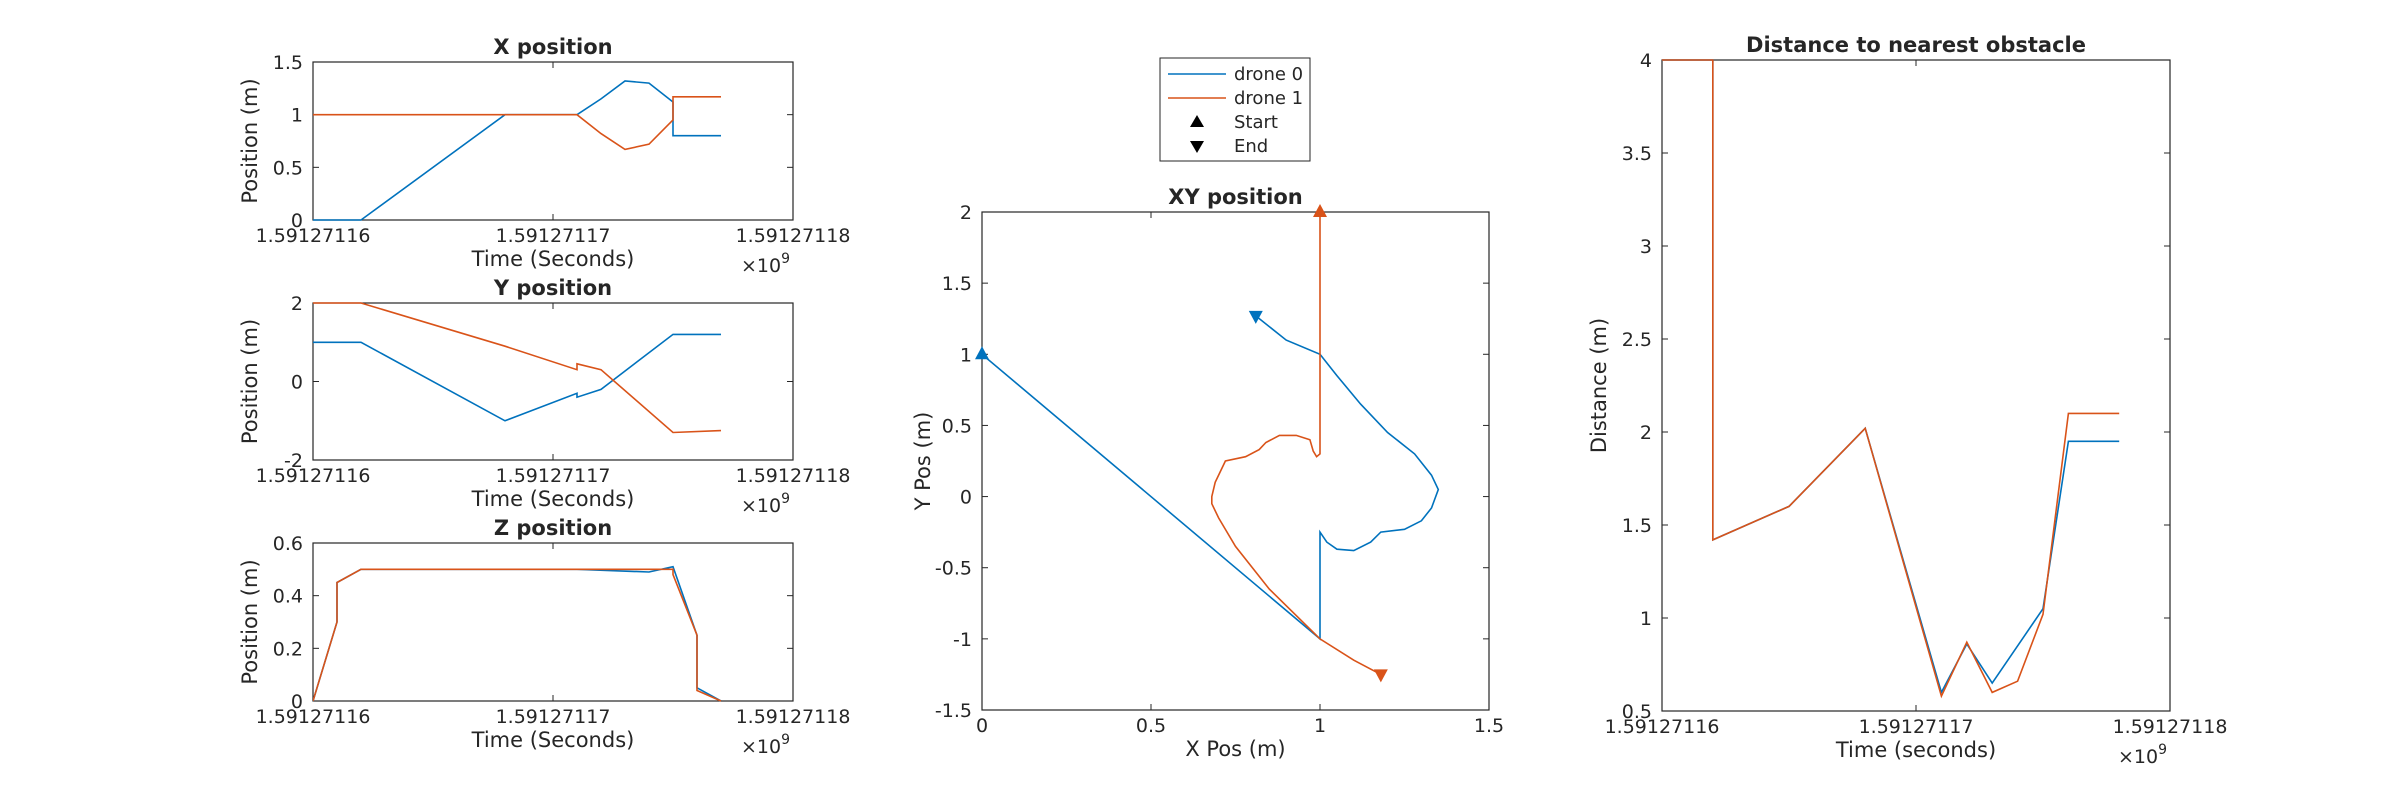  What do you see at coordinates (1916, 45) in the screenshot?
I see `chart-title: Distance to nearest obstacle` at bounding box center [1916, 45].